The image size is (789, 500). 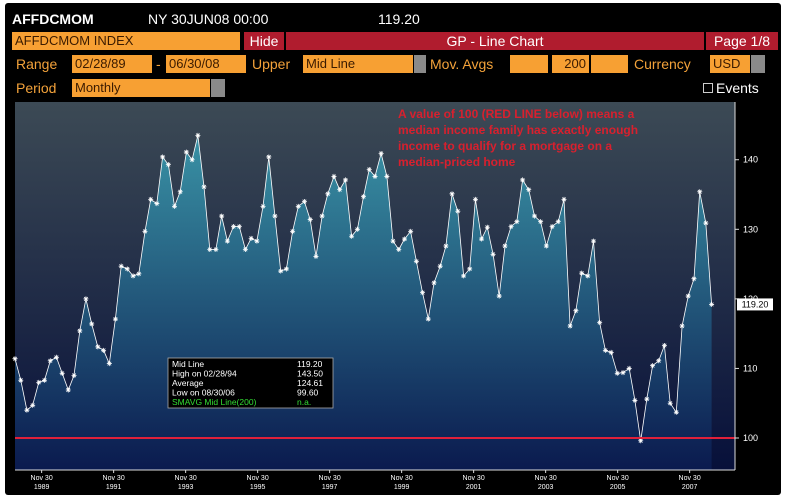 I want to click on stats-value: 119.20, so click(x=310, y=364).